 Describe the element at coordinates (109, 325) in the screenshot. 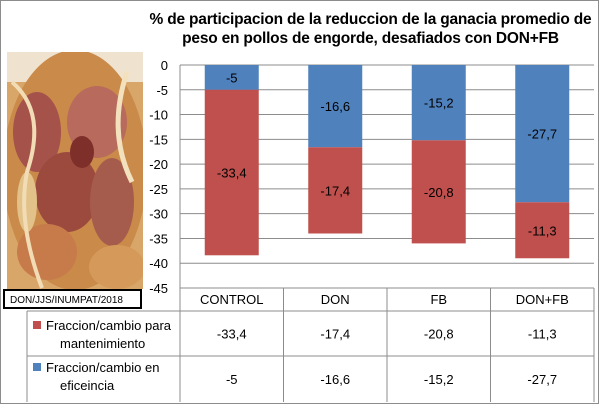

I see `legend-label: Fraccion/cambio para` at that location.